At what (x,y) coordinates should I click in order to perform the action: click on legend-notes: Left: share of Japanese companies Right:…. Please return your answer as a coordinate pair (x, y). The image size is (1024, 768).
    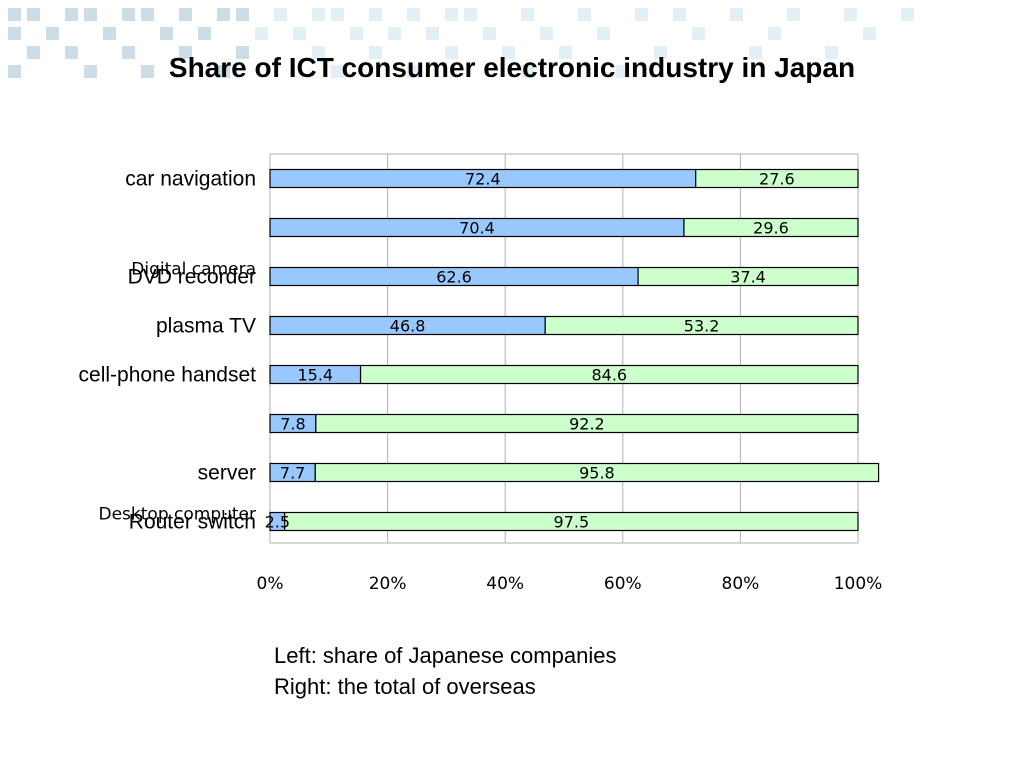
    Looking at the image, I should click on (445, 671).